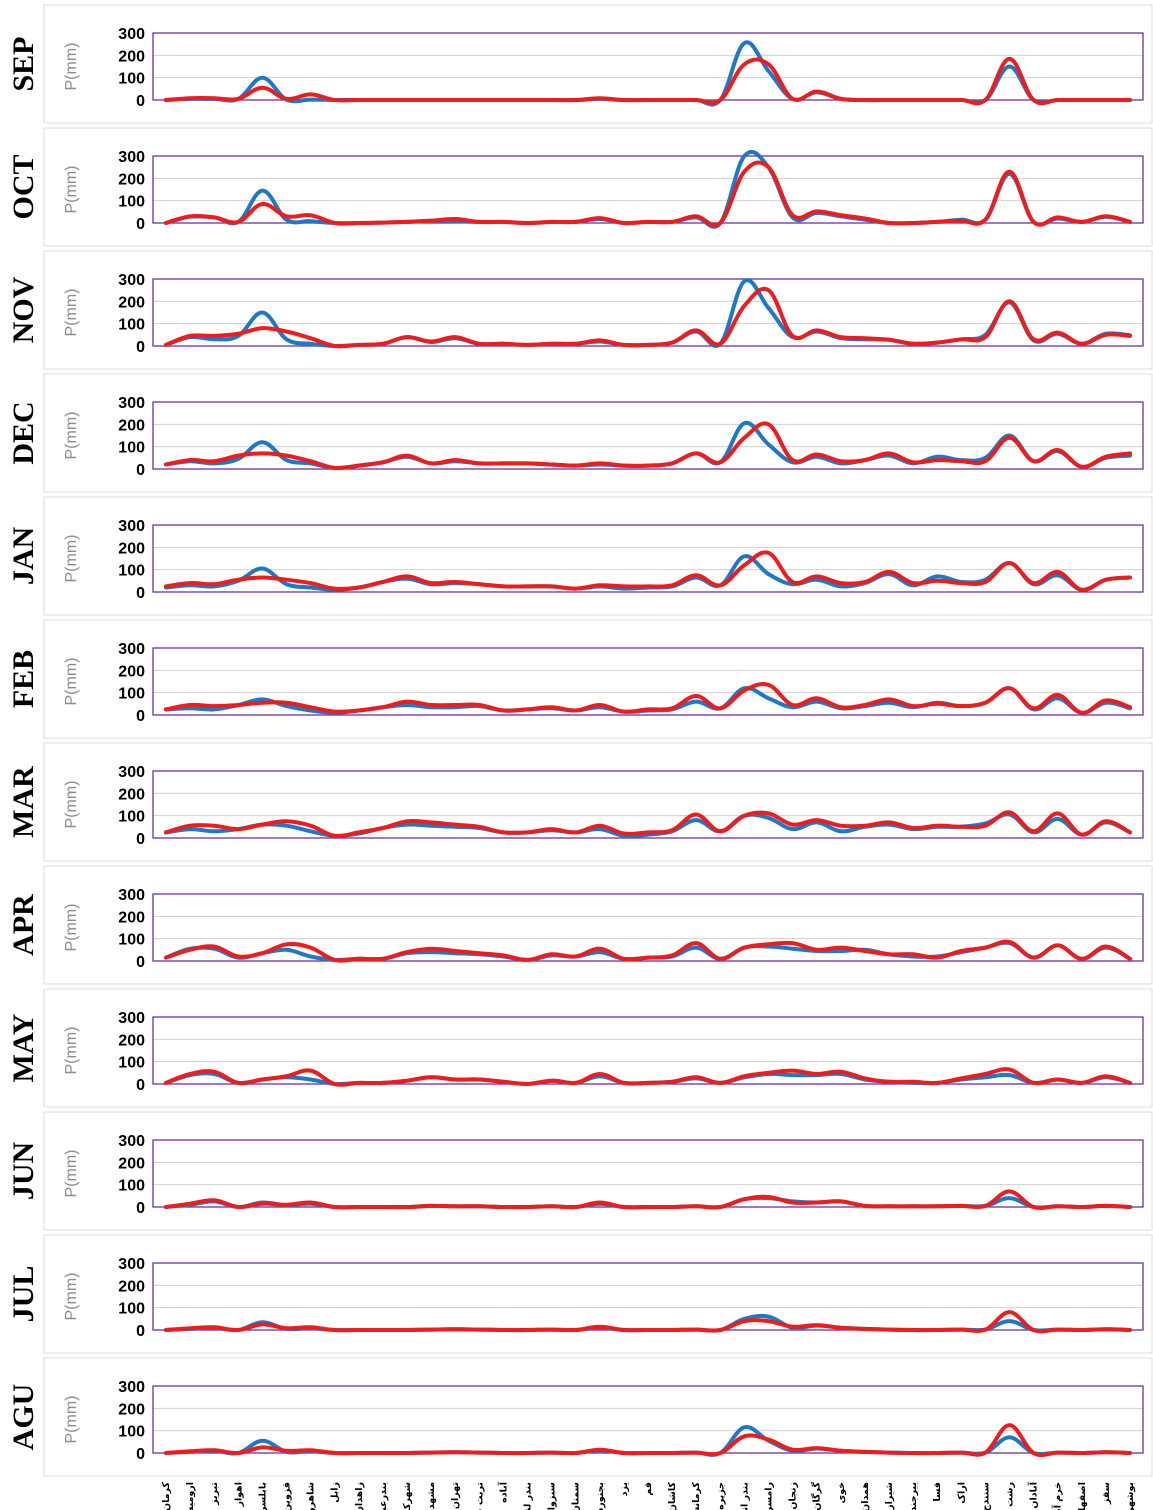 The image size is (1153, 1510). I want to click on x-tick-label: آبادان, so click(1033, 1494).